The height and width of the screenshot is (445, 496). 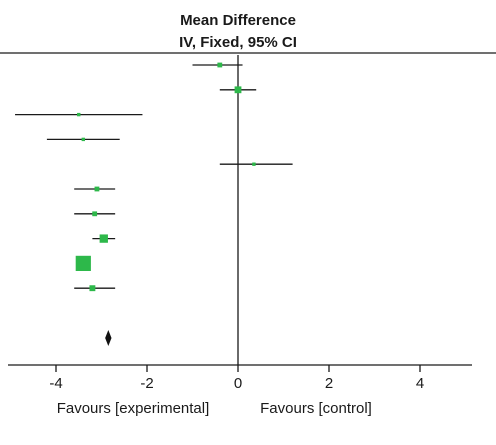 I want to click on x-tick-label: -2, so click(x=146, y=383).